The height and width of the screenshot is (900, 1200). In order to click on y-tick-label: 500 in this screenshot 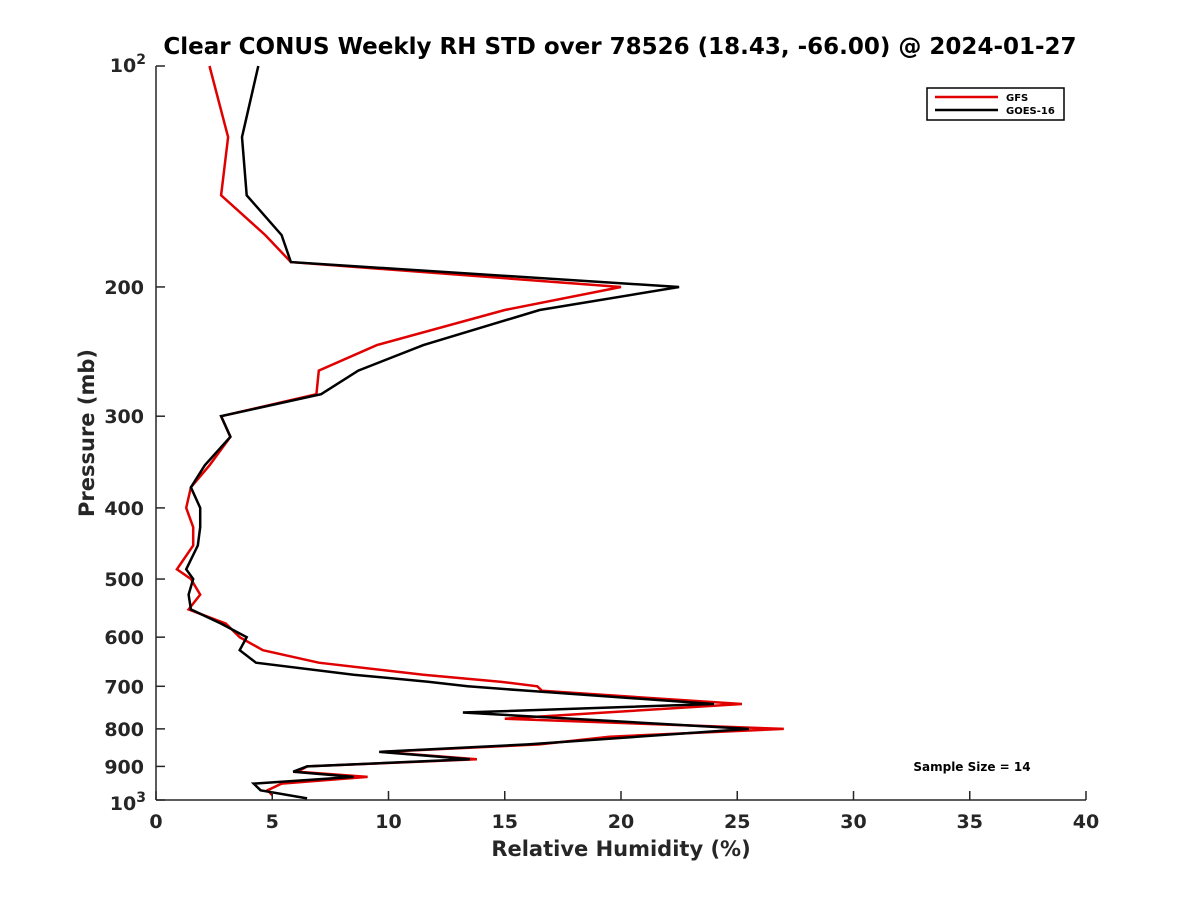, I will do `click(124, 580)`.